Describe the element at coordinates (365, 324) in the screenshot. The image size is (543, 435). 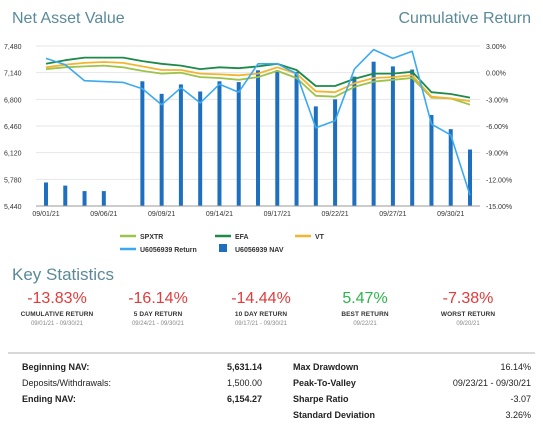
I see `stat-dates: 09/22/21` at that location.